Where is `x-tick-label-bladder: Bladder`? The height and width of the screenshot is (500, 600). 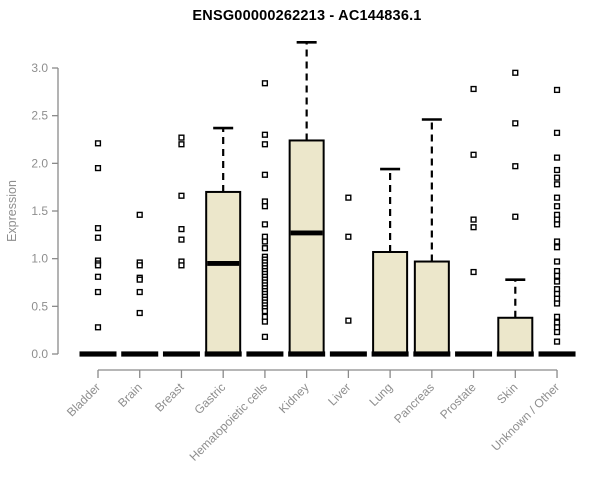 x-tick-label-bladder: Bladder is located at coordinates (83, 399).